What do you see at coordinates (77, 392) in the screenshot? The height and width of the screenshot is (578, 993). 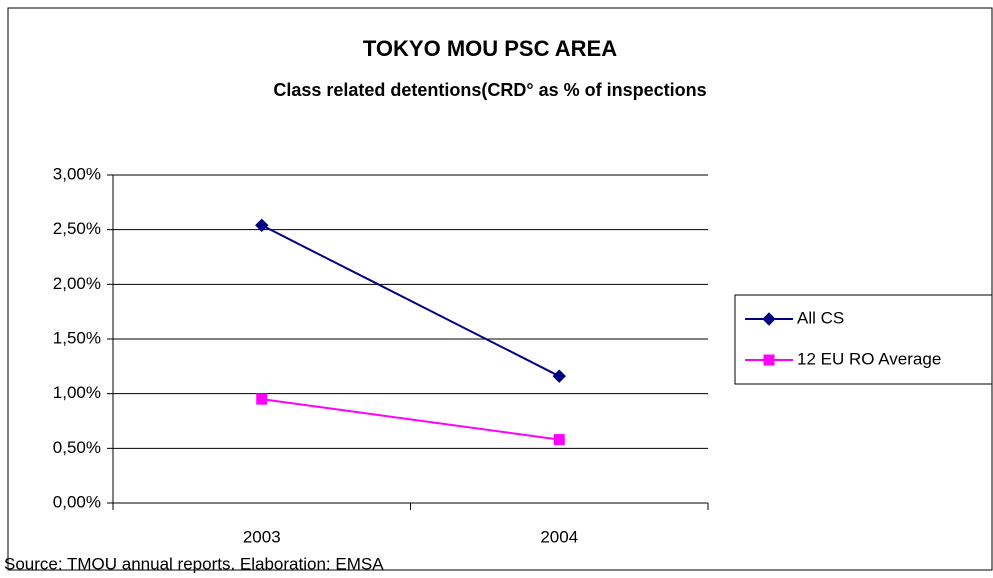 I see `y-tick-label: 1,00%` at bounding box center [77, 392].